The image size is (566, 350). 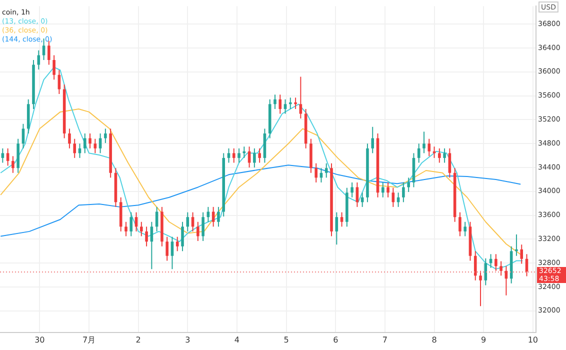 I want to click on x-tick-label: 4, so click(x=237, y=339).